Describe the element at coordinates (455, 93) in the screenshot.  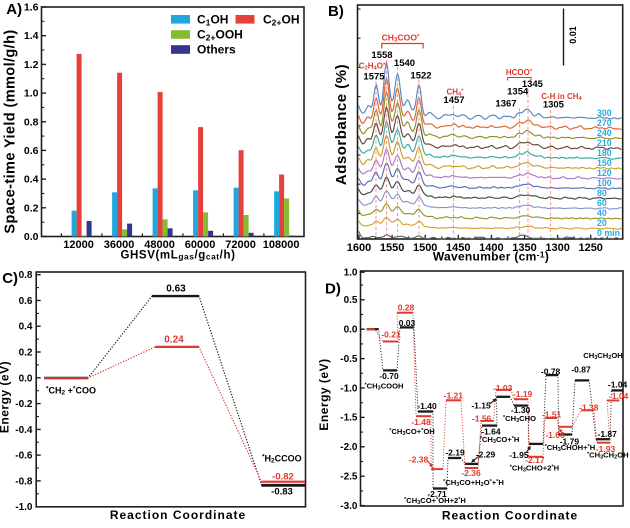
I see `svg-text: CH4*` at that location.